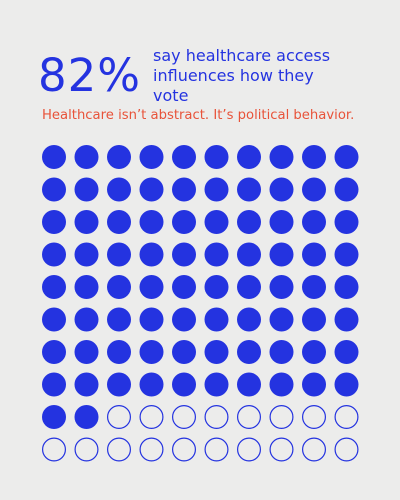  I want to click on big-stat: 82%, so click(90, 75).